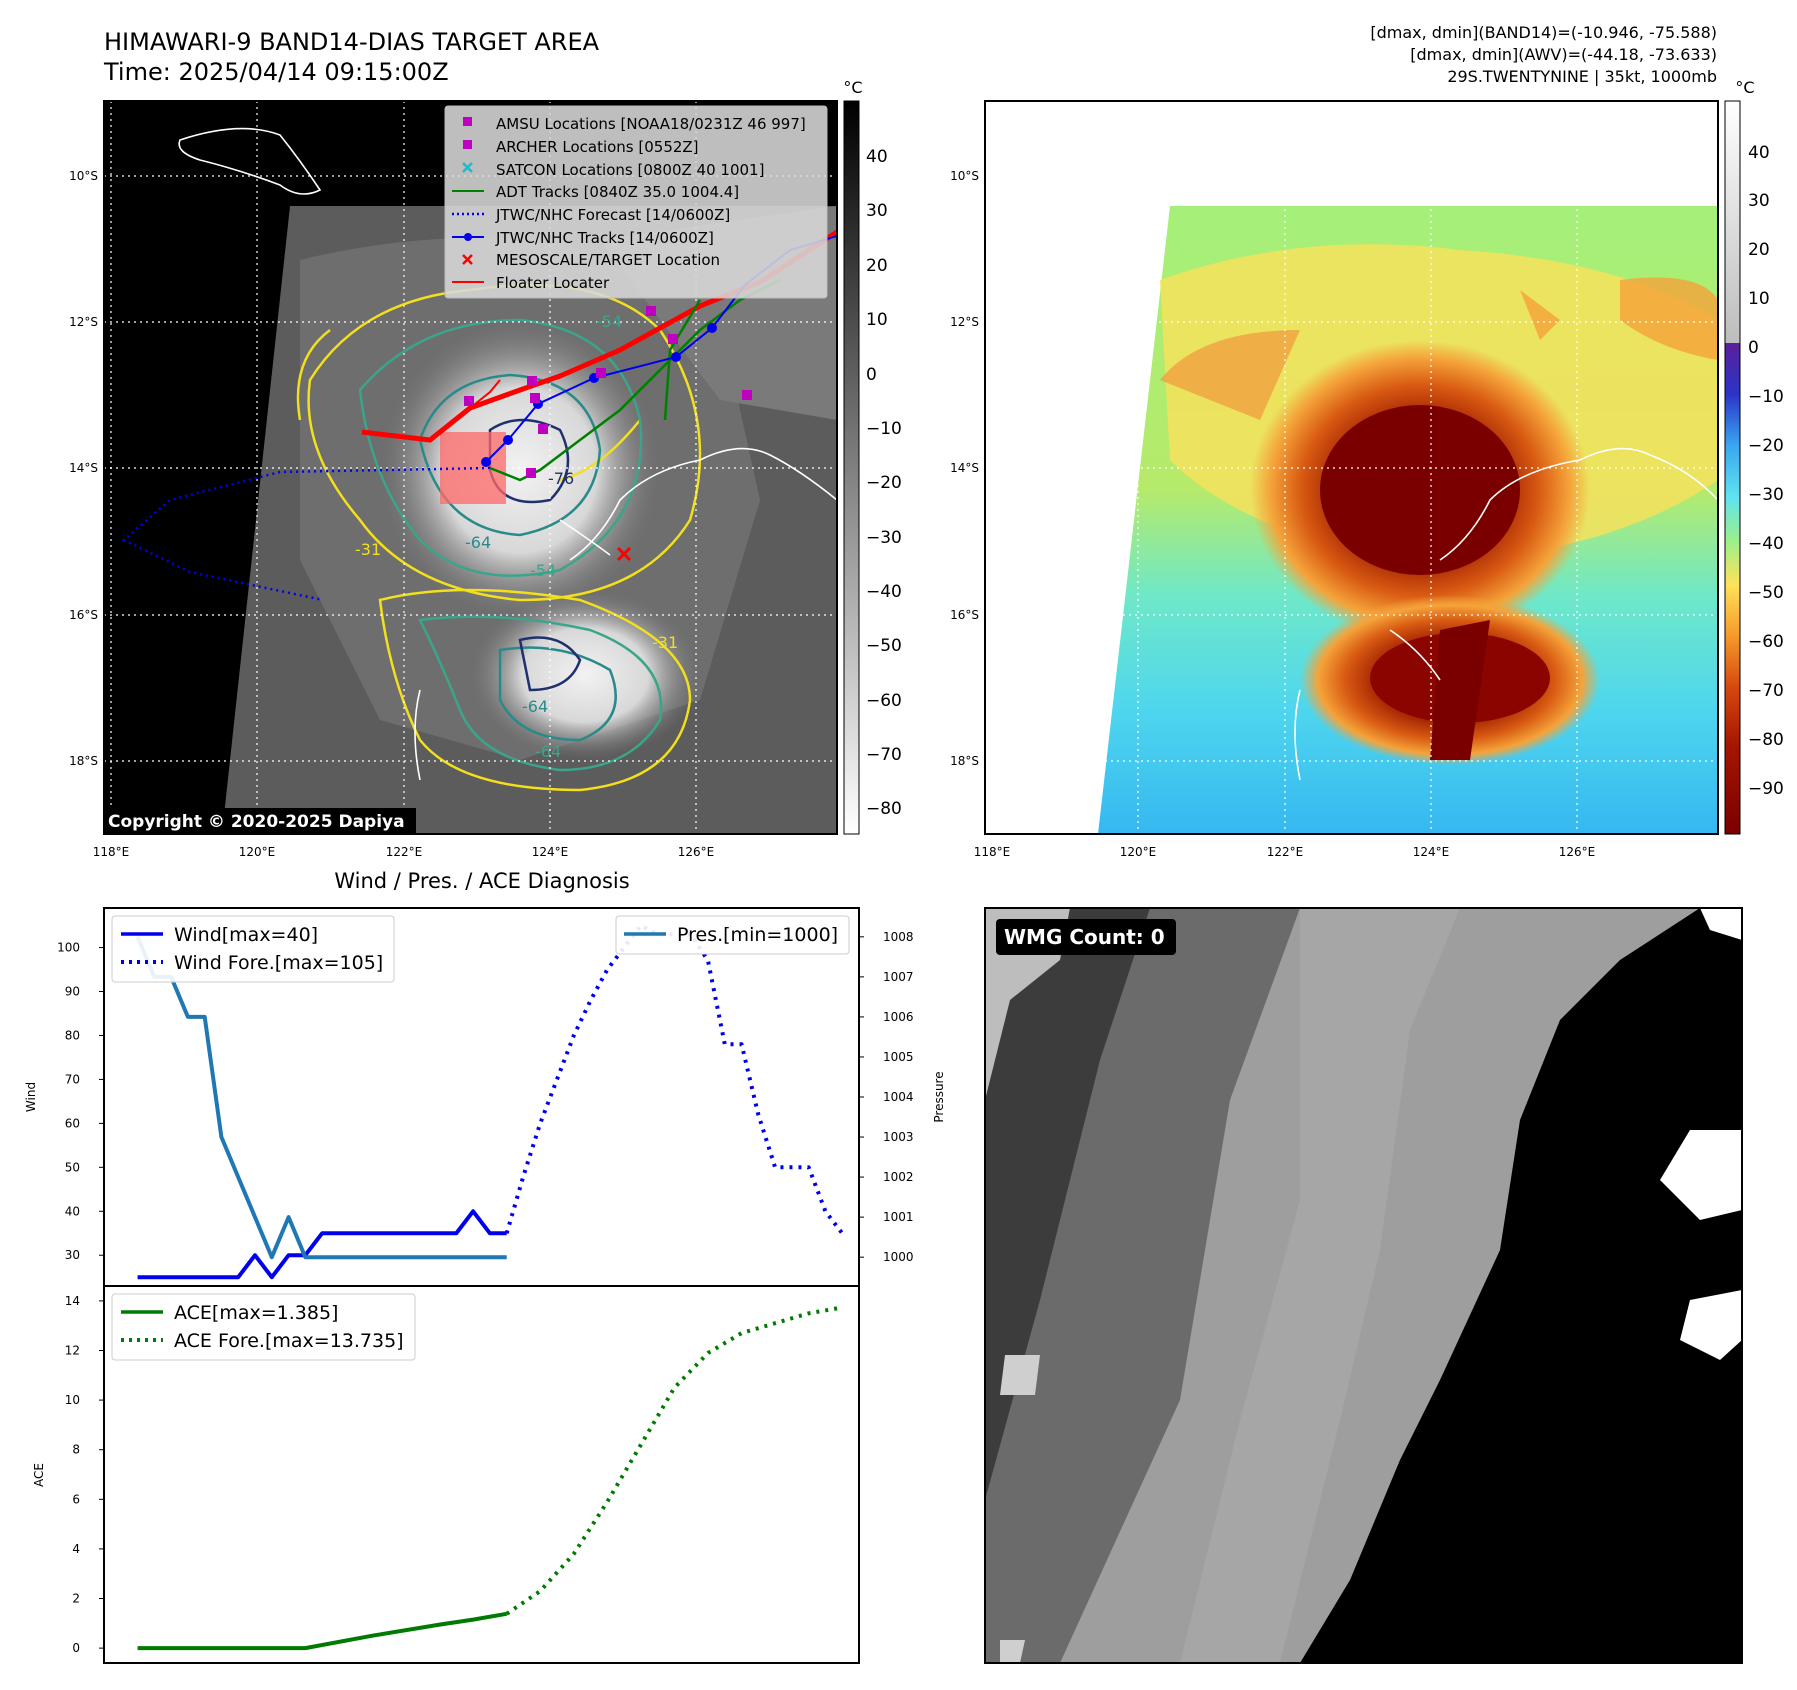 The width and height of the screenshot is (1797, 1690). Describe the element at coordinates (72, 1167) in the screenshot. I see `wind-tick-label: 50` at that location.